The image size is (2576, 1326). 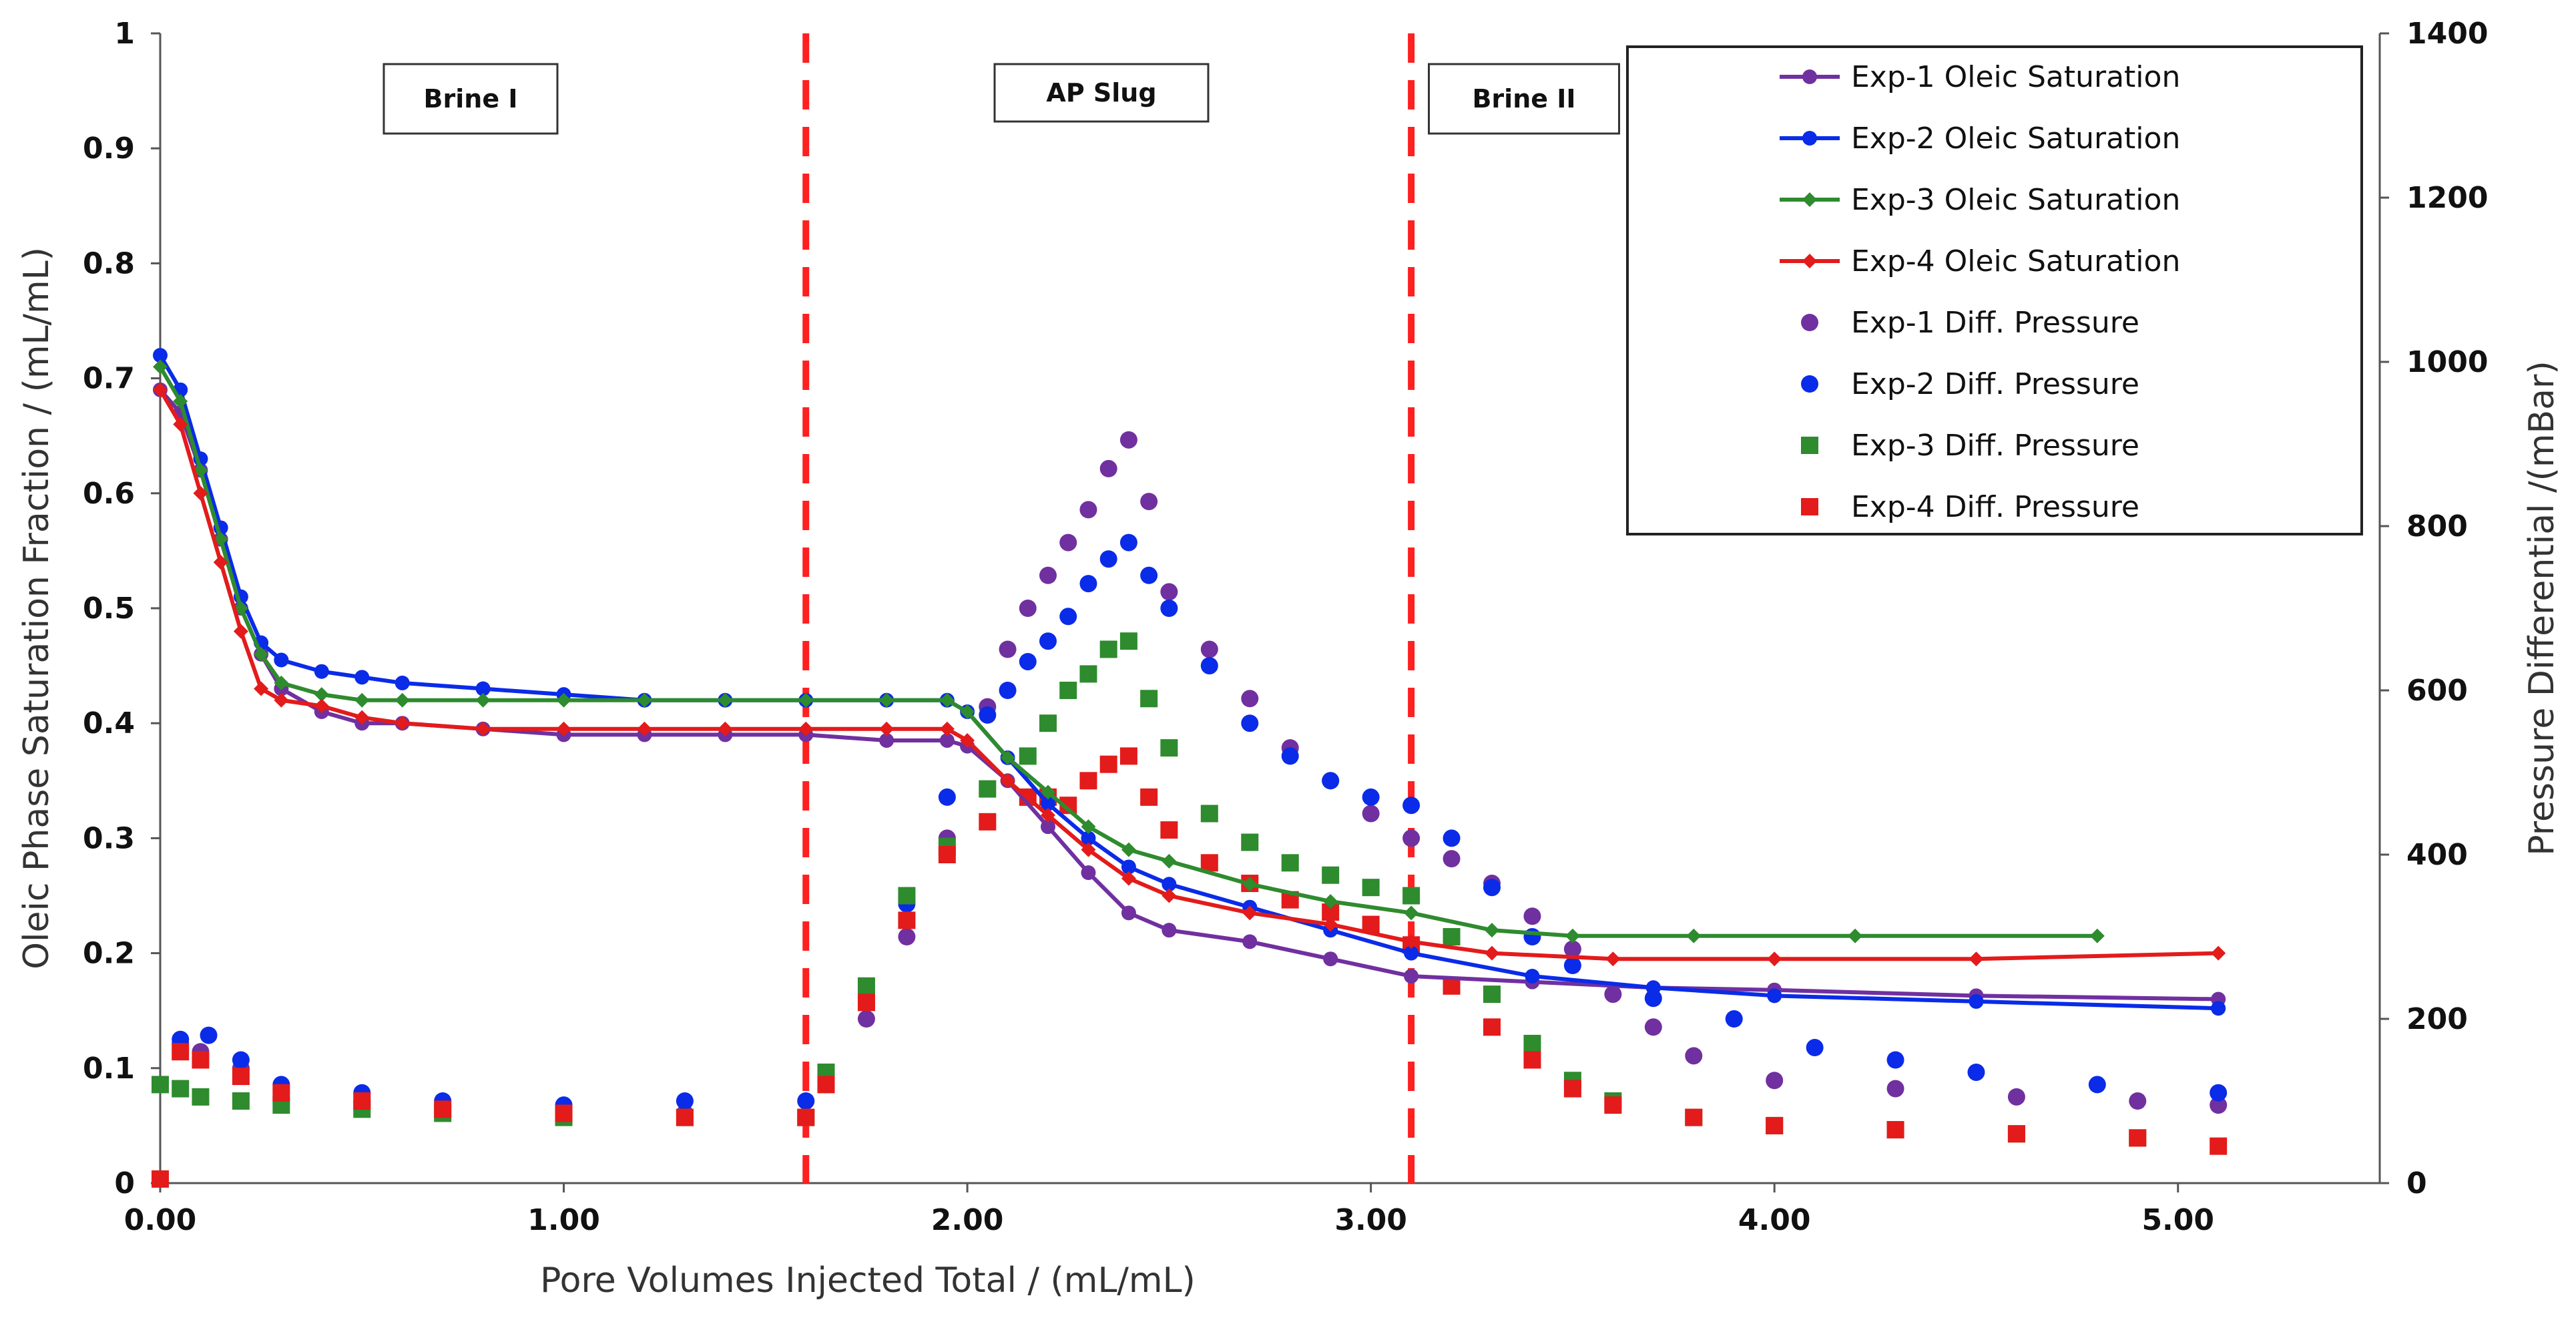 What do you see at coordinates (1370, 1220) in the screenshot?
I see `x-tick-label: 3.00` at bounding box center [1370, 1220].